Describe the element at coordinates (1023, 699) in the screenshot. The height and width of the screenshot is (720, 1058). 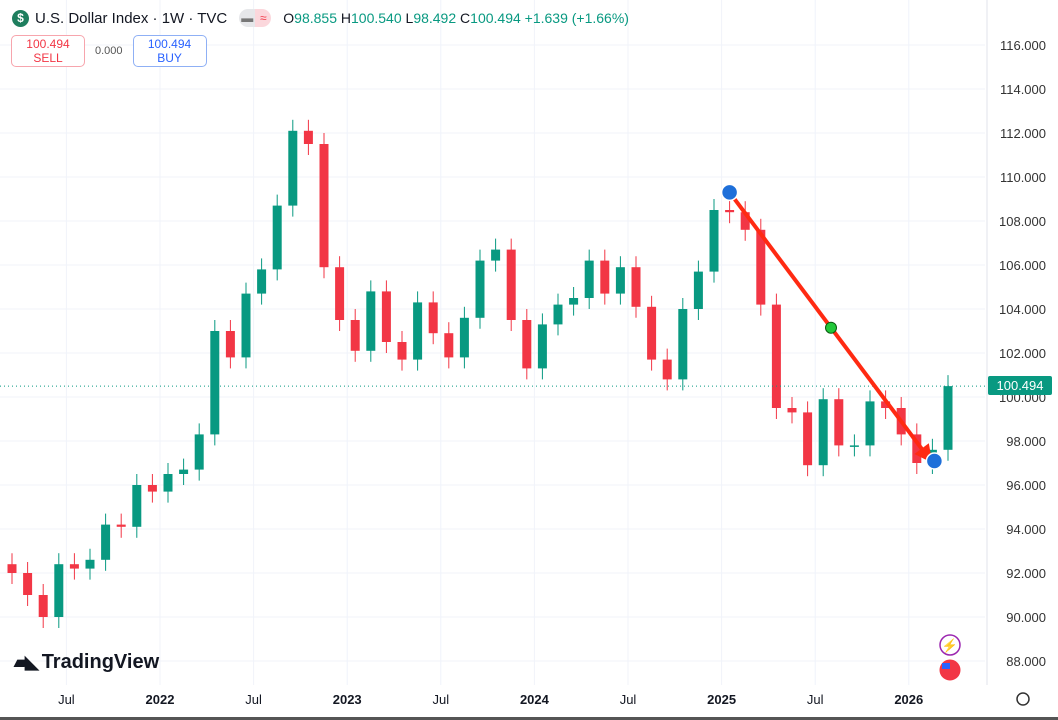
I see `settings-icon` at that location.